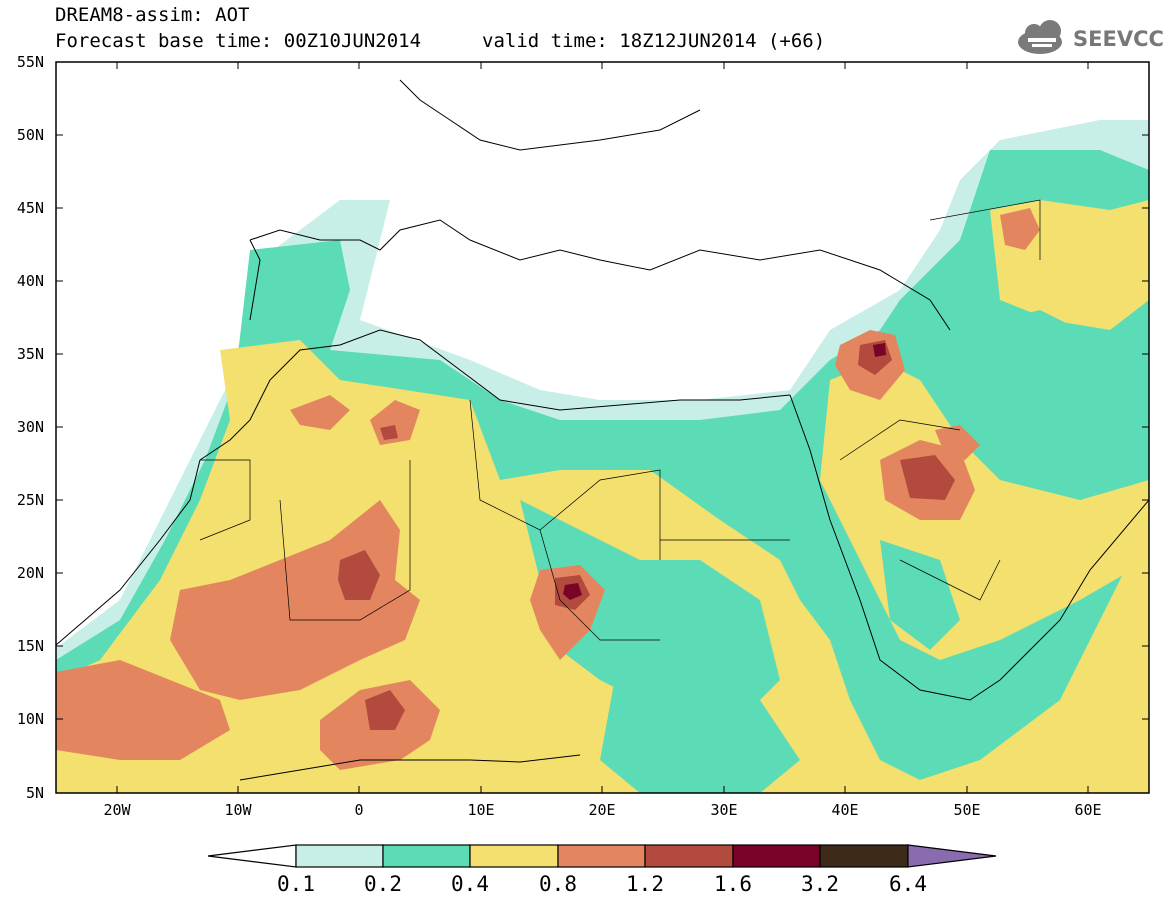  I want to click on lat-label: 40N, so click(30, 281).